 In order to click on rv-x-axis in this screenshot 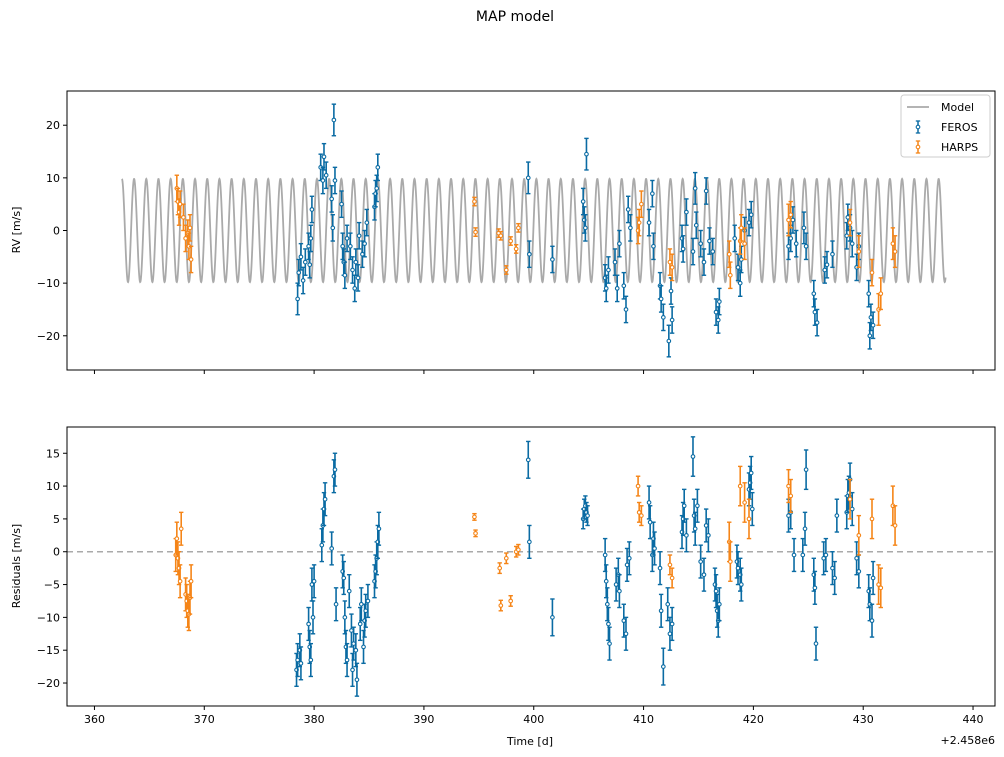, I will do `click(533, 372)`.